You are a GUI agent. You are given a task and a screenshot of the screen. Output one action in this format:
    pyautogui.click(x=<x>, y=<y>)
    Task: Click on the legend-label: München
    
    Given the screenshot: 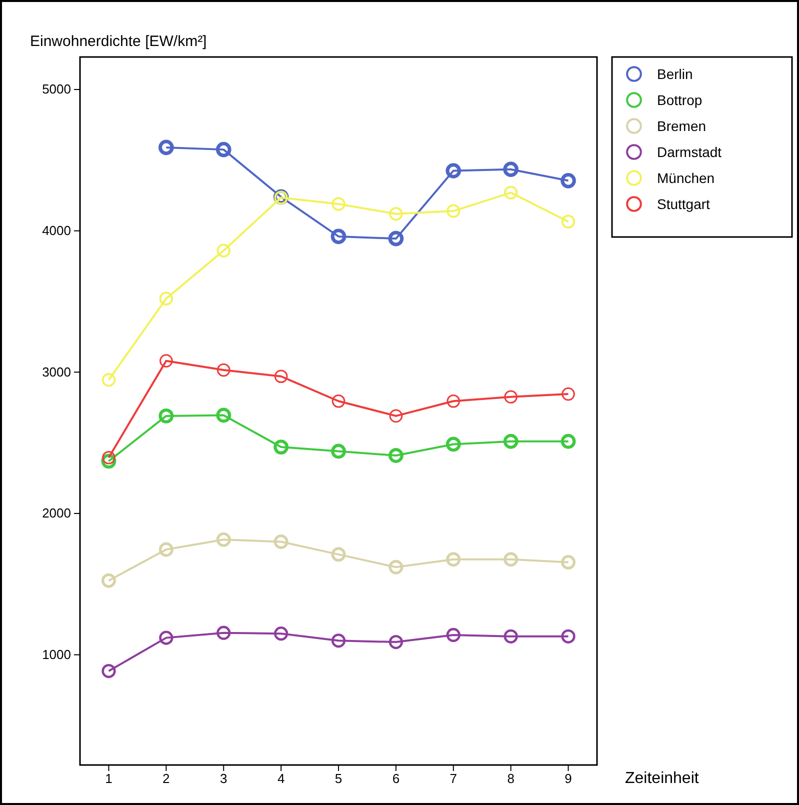 What is the action you would take?
    pyautogui.click(x=686, y=178)
    